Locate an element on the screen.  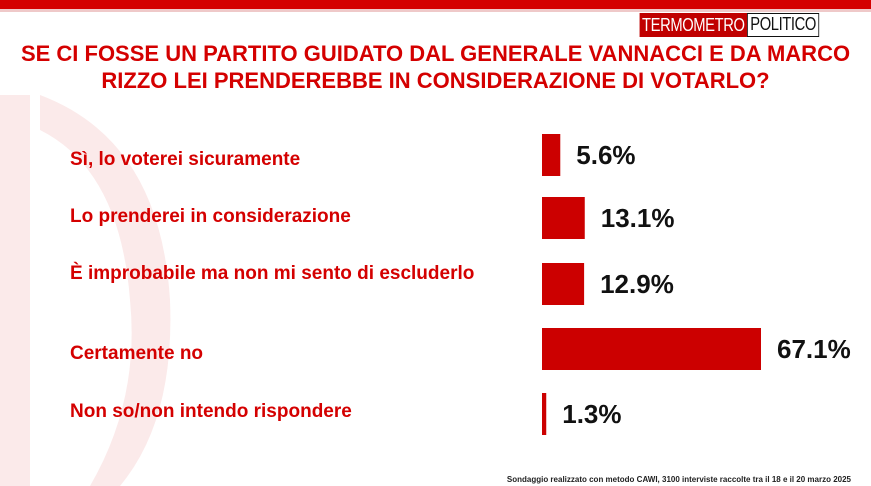
brand-logo: TERMOMETRO POLITICO is located at coordinates (725, 25).